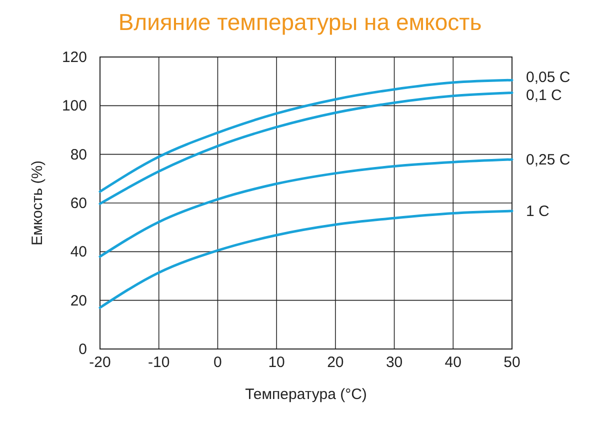  What do you see at coordinates (159, 362) in the screenshot?
I see `x-tick-label: -10` at bounding box center [159, 362].